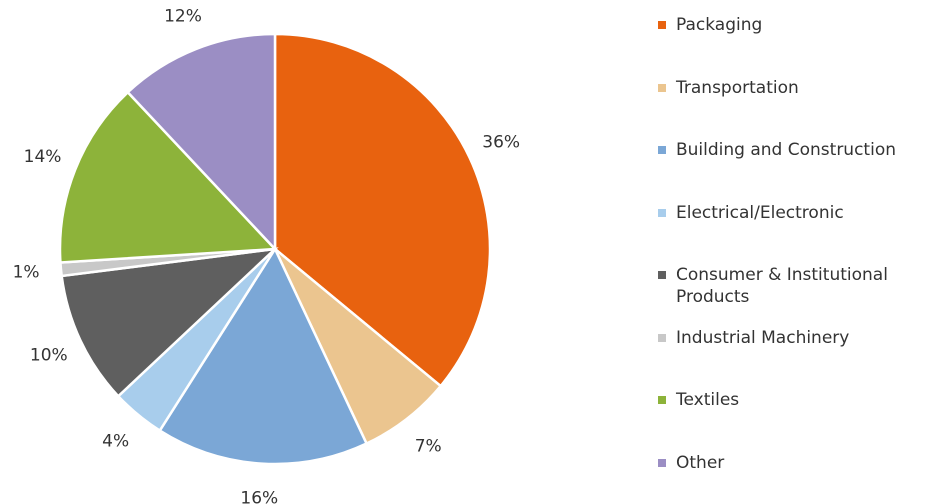 The width and height of the screenshot is (930, 504). What do you see at coordinates (115, 442) in the screenshot?
I see `data-label: 4%` at bounding box center [115, 442].